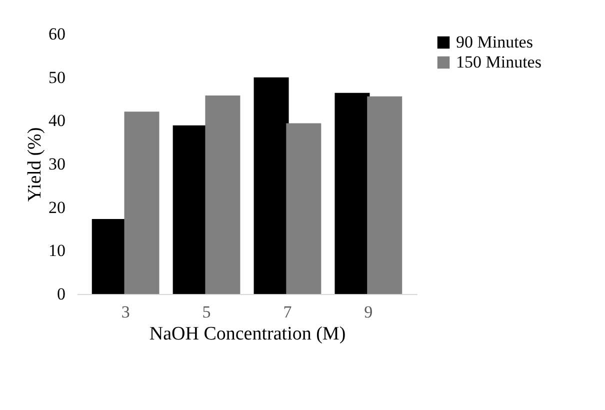 This screenshot has width=605, height=410. What do you see at coordinates (35, 164) in the screenshot?
I see `y-axis-title: Yield (%)` at bounding box center [35, 164].